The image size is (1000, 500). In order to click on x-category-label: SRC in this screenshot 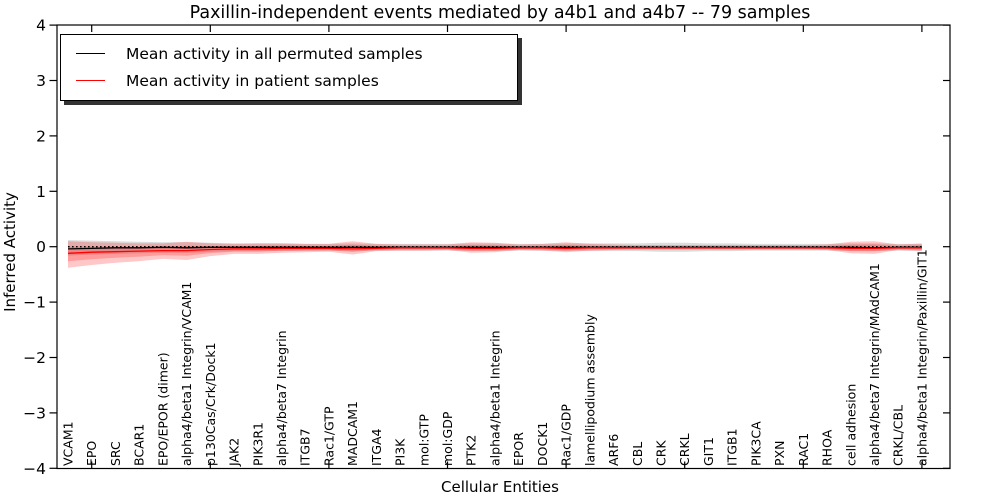, I will do `click(115, 453)`.